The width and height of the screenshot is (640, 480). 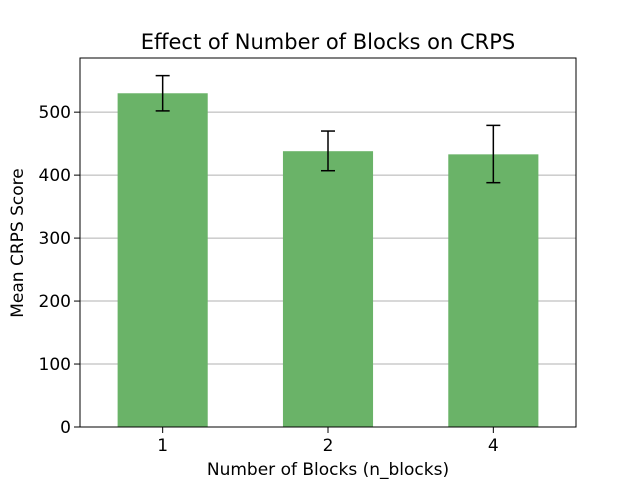 I want to click on y-axis-ticks: 0 100 200 300 400 500, so click(x=59, y=270).